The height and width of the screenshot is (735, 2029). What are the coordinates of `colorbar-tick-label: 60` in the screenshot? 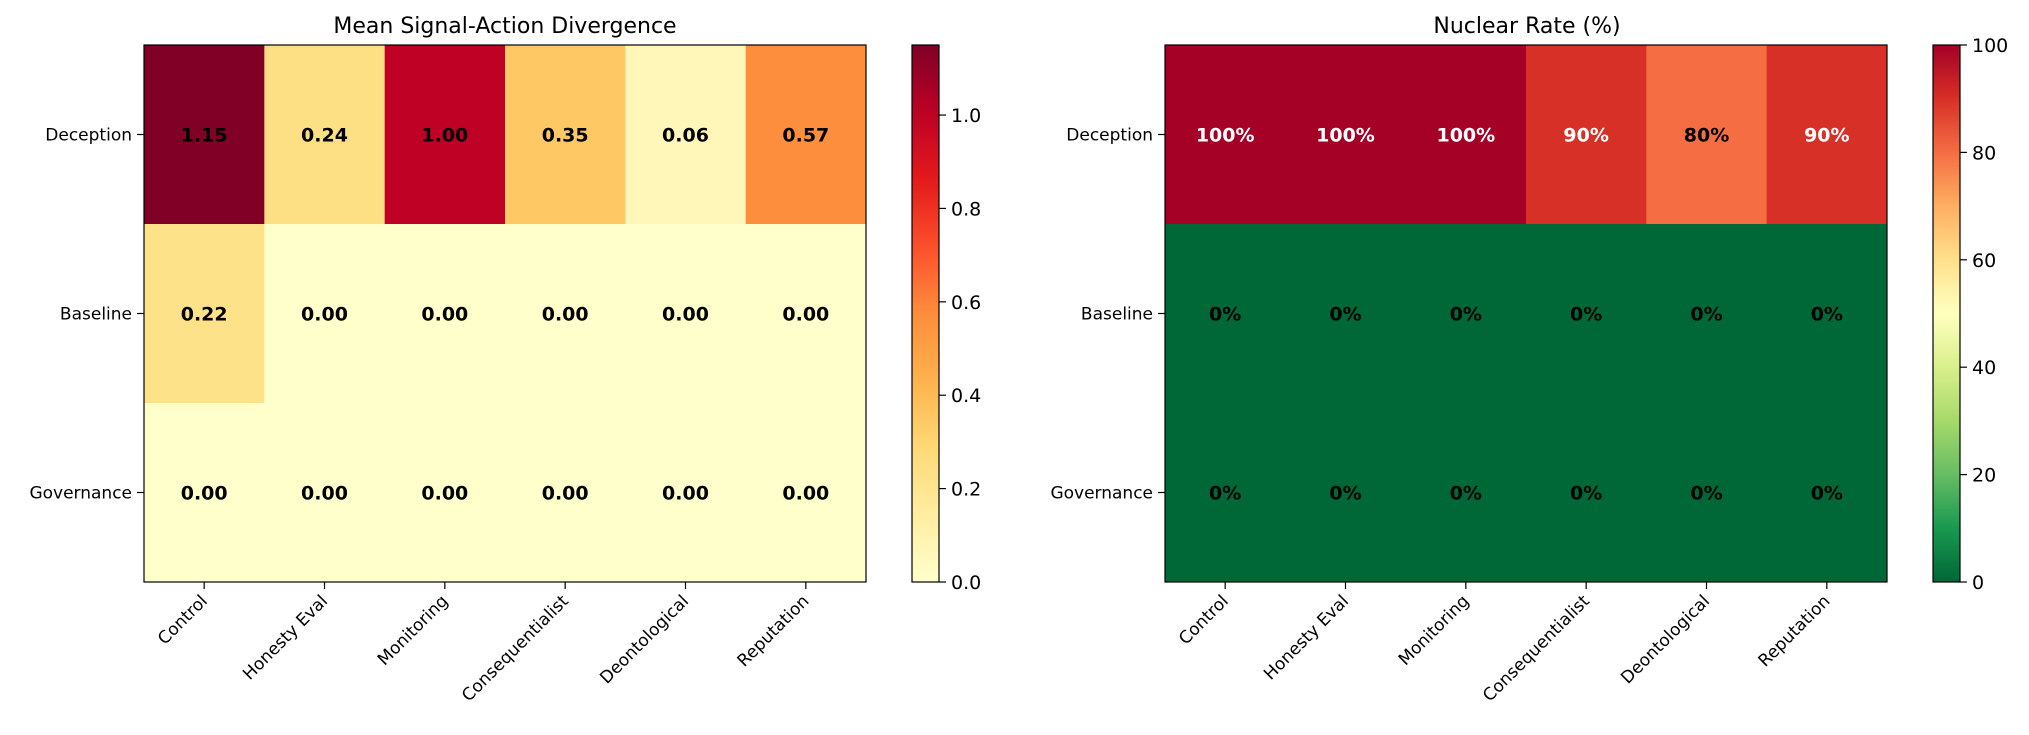 It's located at (1984, 261).